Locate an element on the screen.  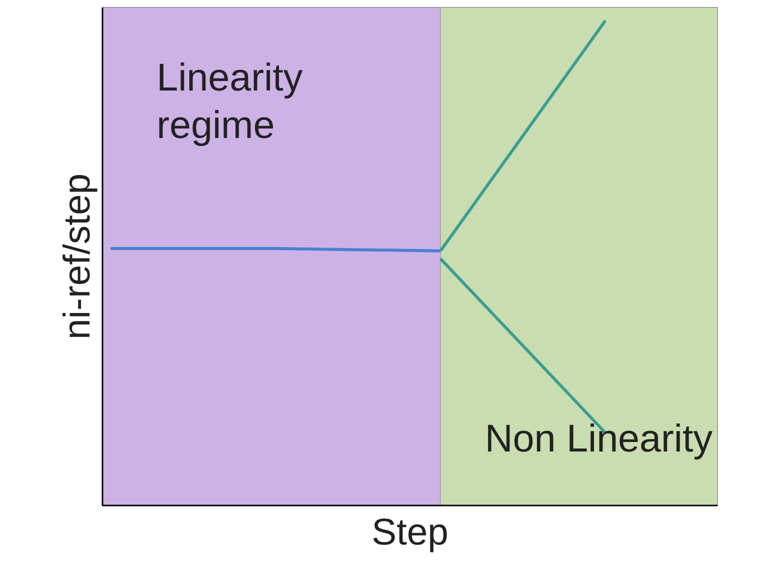
x-axis-title: Step is located at coordinates (410, 531).